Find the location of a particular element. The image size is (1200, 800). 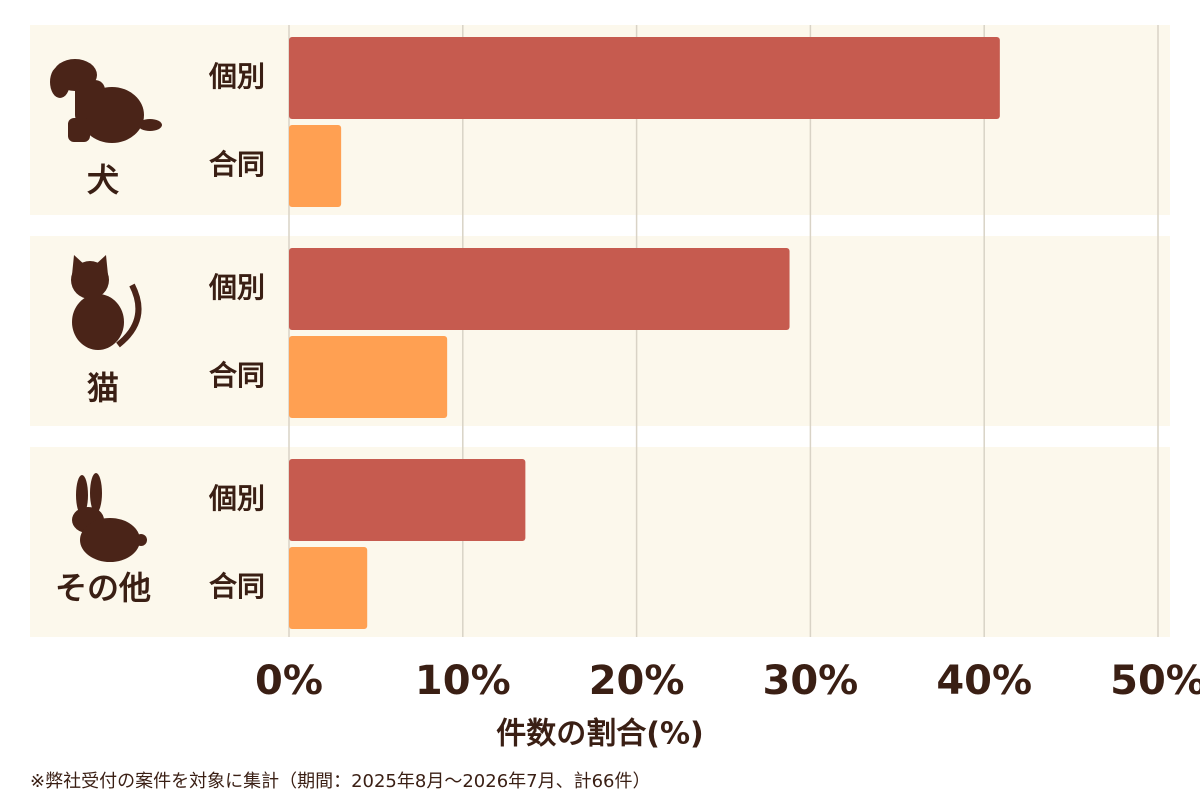

x-tick-label: 30% is located at coordinates (811, 681).